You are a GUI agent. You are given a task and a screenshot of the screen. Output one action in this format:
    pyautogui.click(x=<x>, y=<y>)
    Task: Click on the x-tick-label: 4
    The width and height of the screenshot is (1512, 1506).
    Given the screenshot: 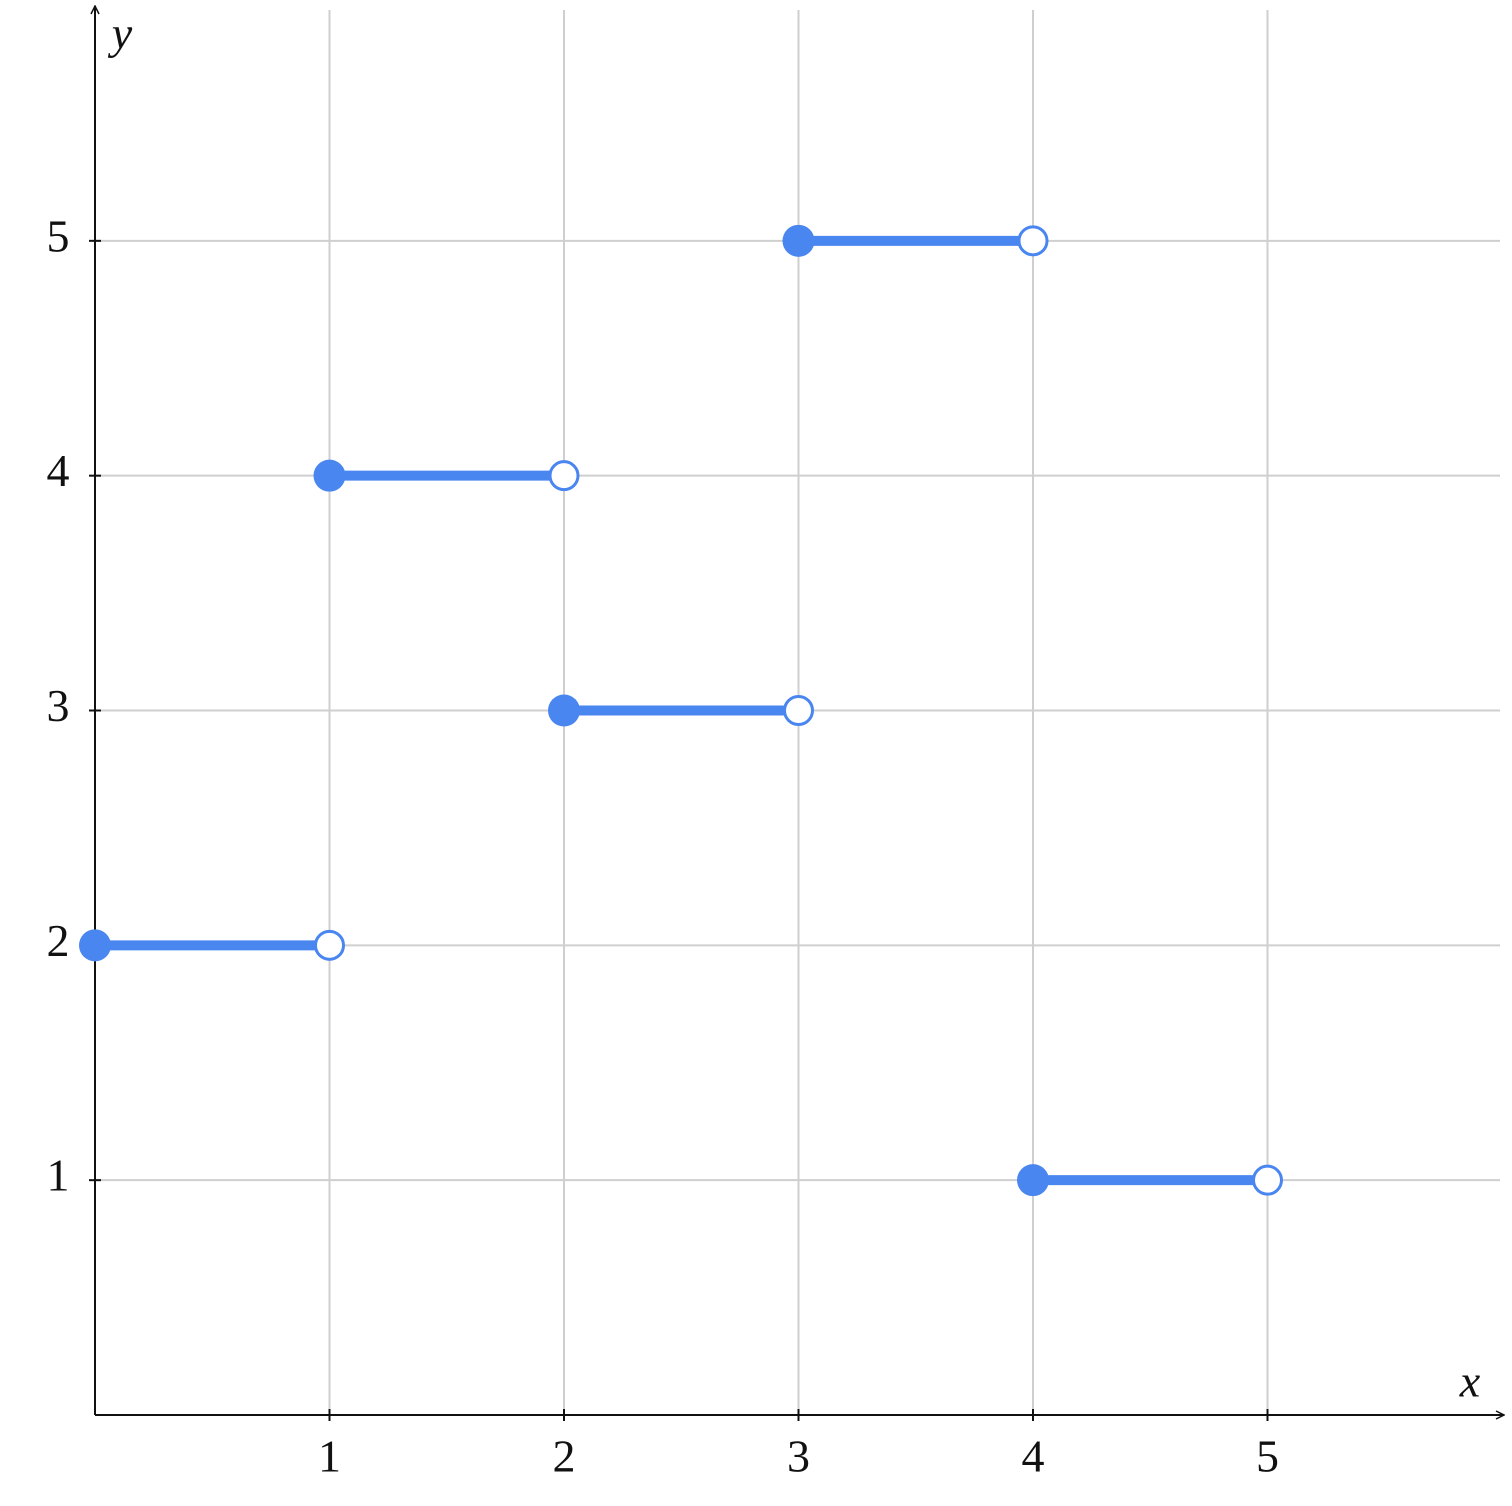 What is the action you would take?
    pyautogui.click(x=1033, y=1456)
    